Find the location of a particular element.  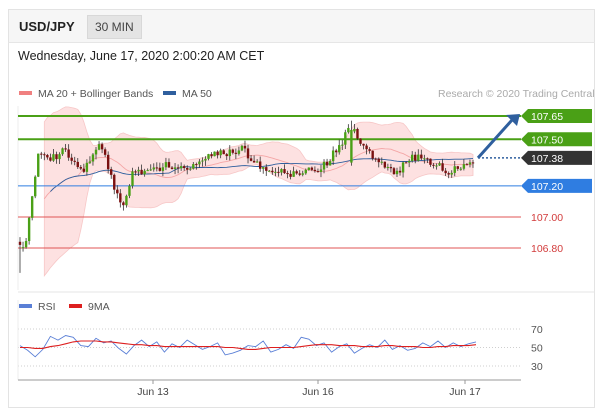

ma20-line is located at coordinates (258, 174).